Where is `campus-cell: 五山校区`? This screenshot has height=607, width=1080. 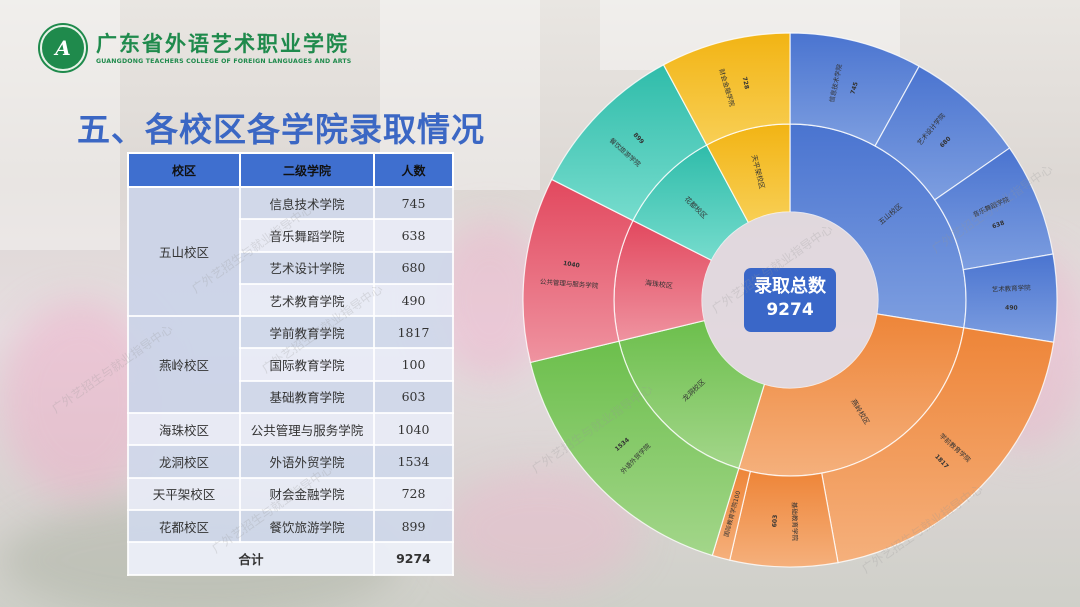
campus-cell: 五山校区 is located at coordinates (184, 251).